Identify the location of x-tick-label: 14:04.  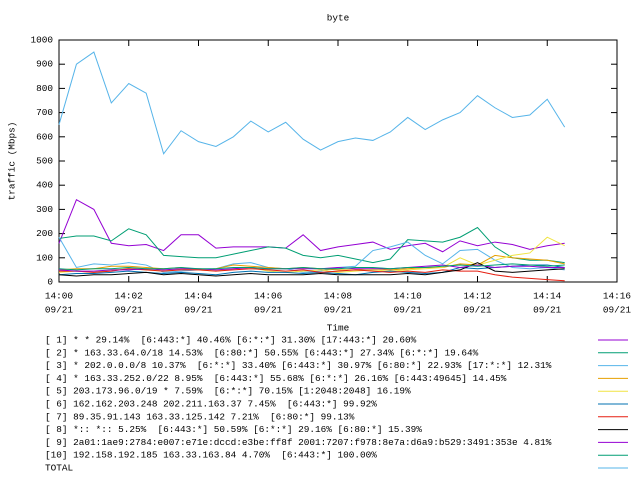
(198, 295).